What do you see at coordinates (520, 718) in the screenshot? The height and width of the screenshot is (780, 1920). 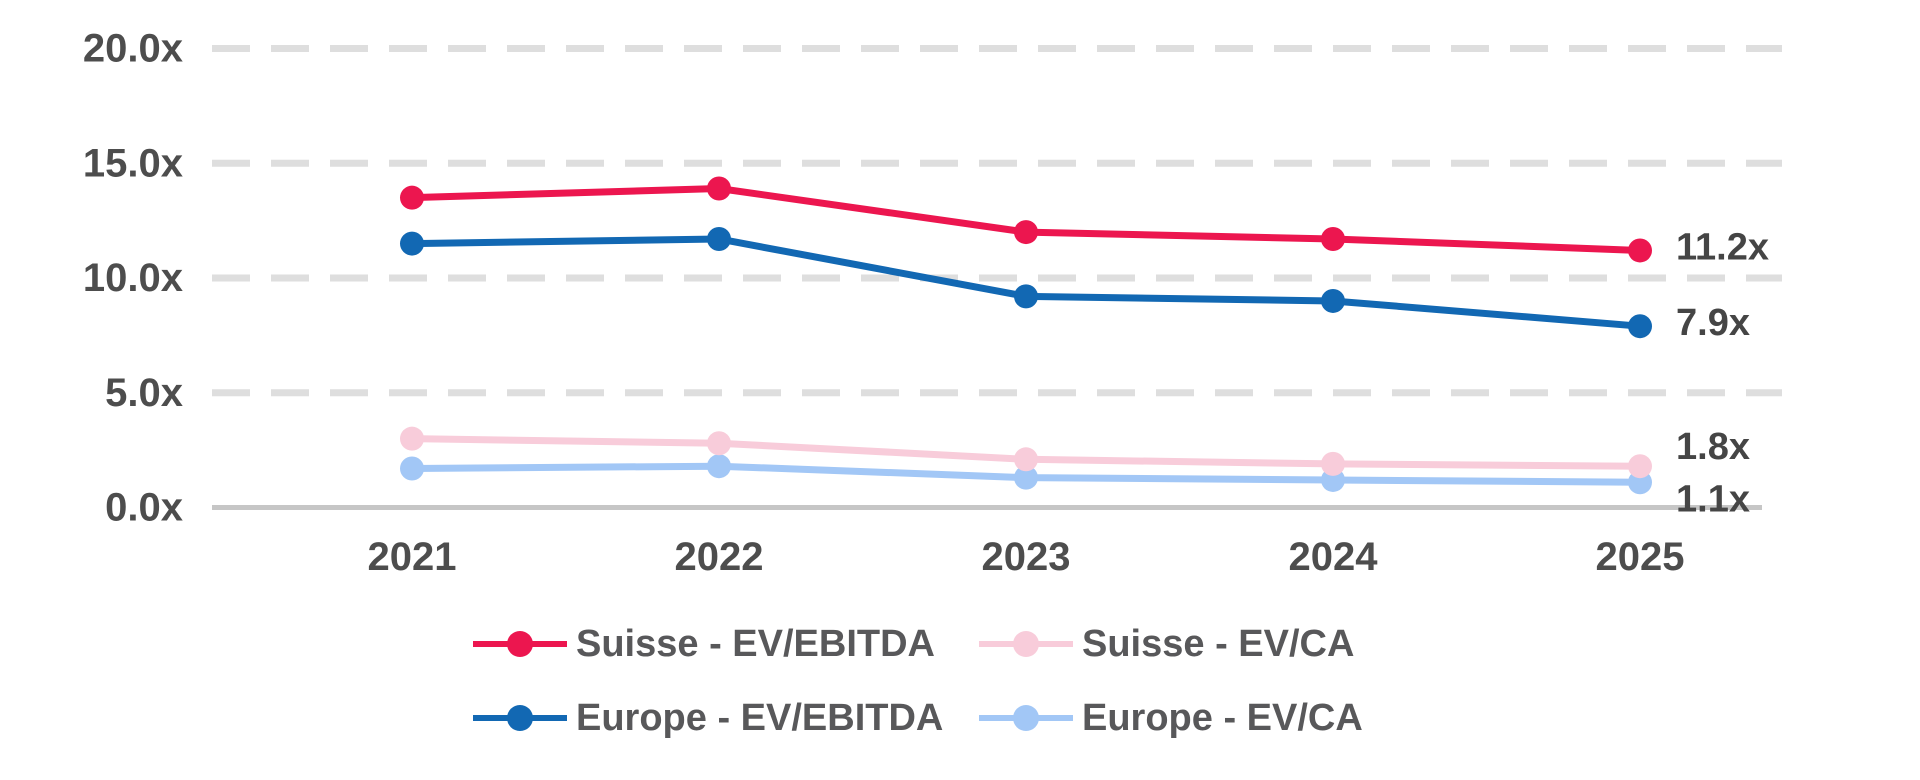 I see `legend-marker-europe-ev-ebitda-icon` at bounding box center [520, 718].